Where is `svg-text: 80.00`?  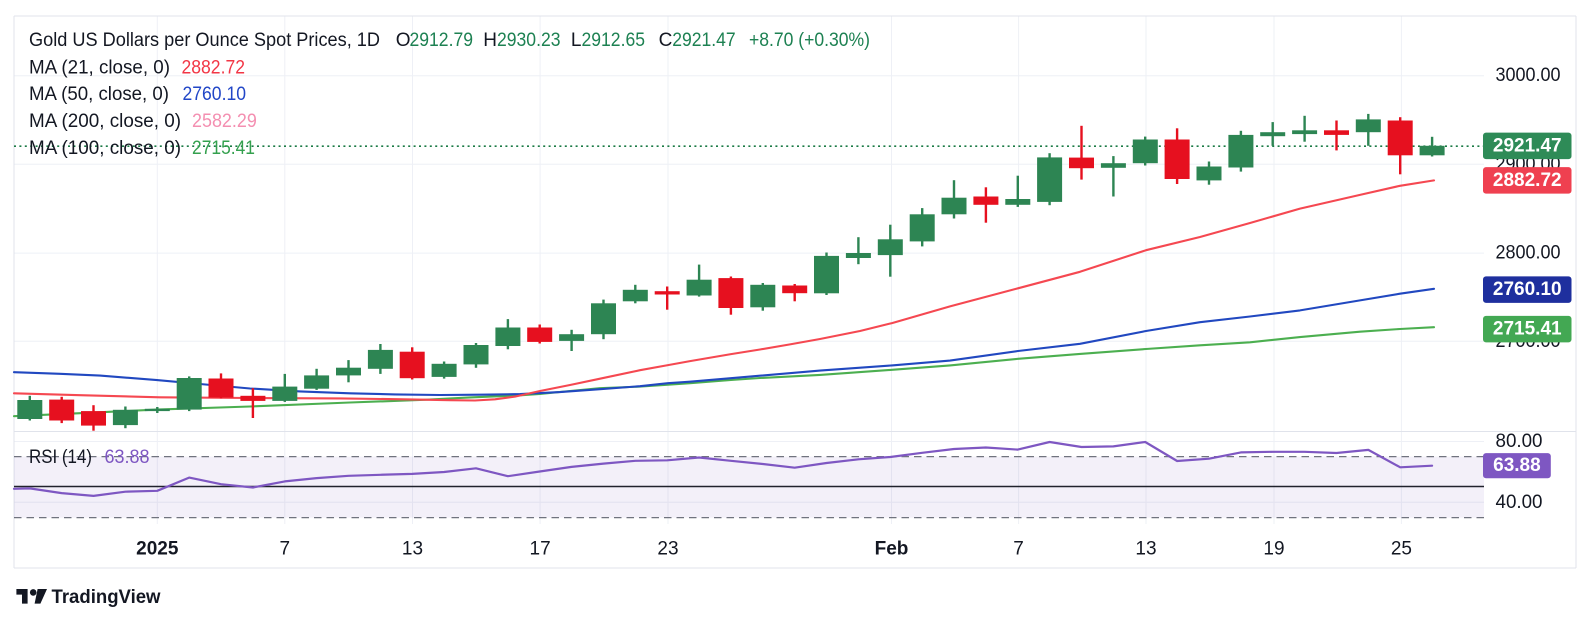
svg-text: 80.00 is located at coordinates (1519, 441).